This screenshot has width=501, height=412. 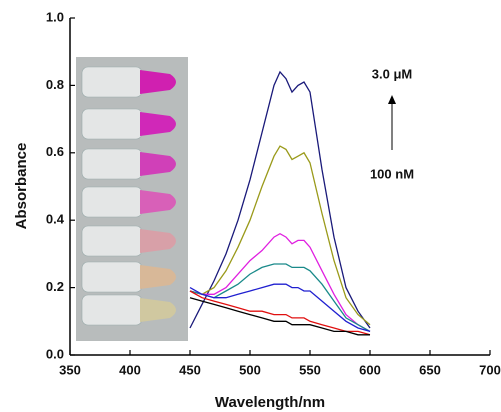 What do you see at coordinates (392, 173) in the screenshot?
I see `annotation: 100 nM` at bounding box center [392, 173].